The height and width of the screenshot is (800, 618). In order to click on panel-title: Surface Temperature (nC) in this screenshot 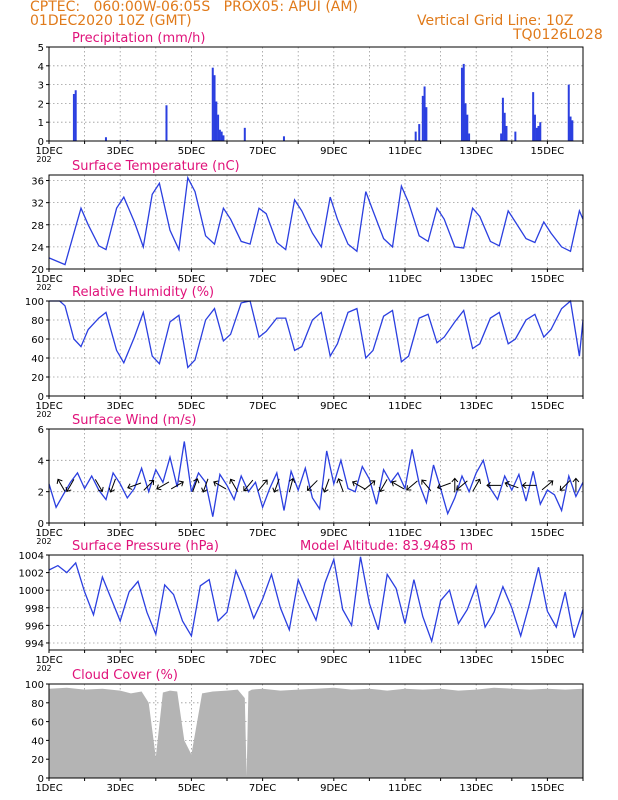, I will do `click(156, 166)`.